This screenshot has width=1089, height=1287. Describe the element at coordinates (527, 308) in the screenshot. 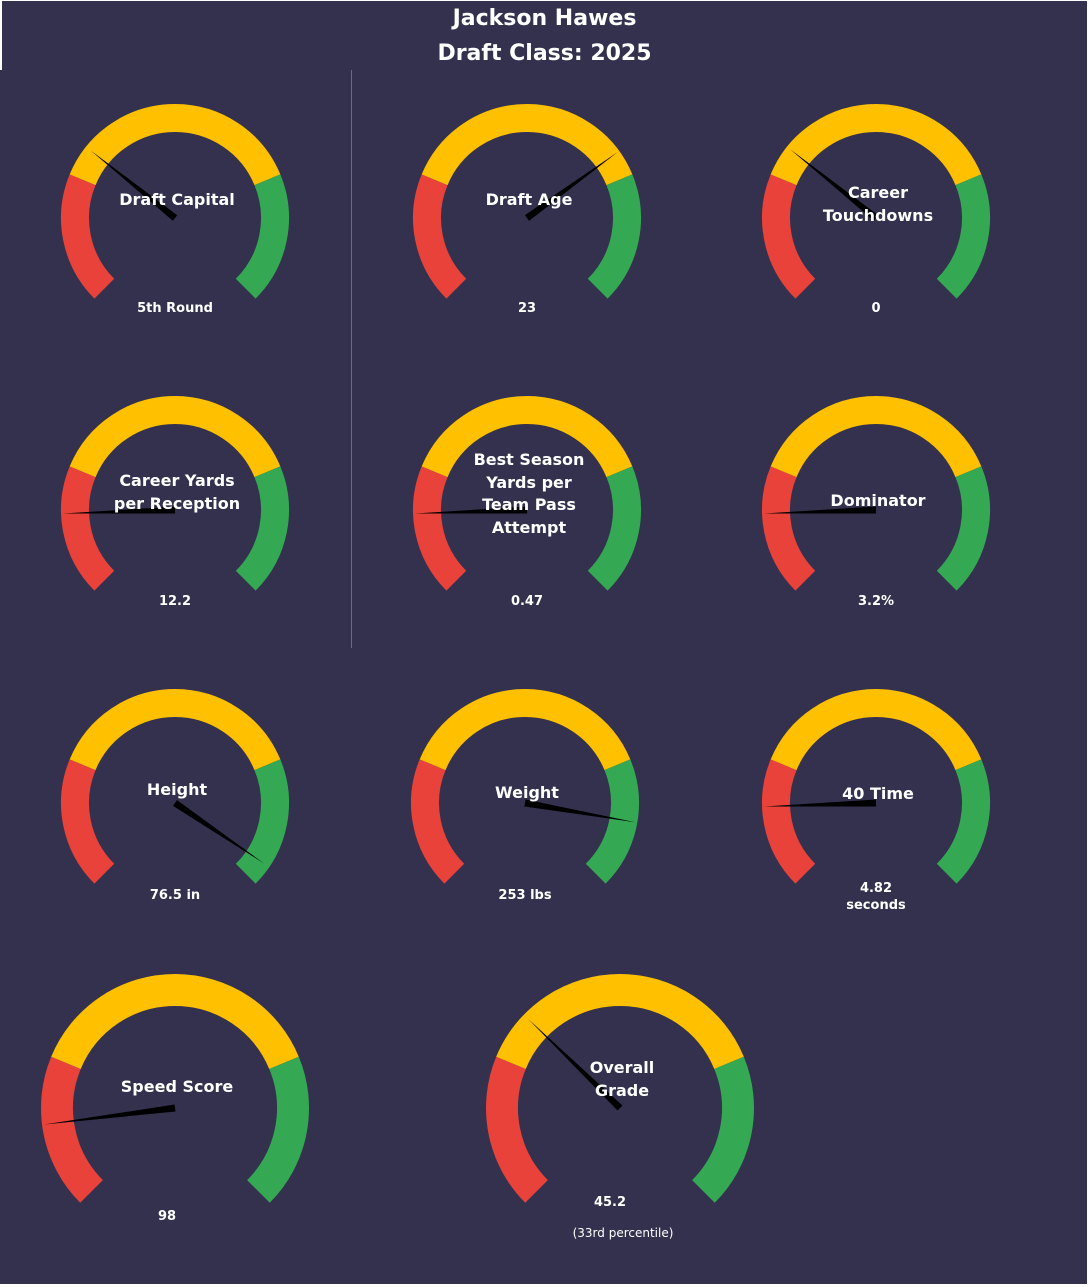

I see `gauge-value-draft-age: 23` at that location.